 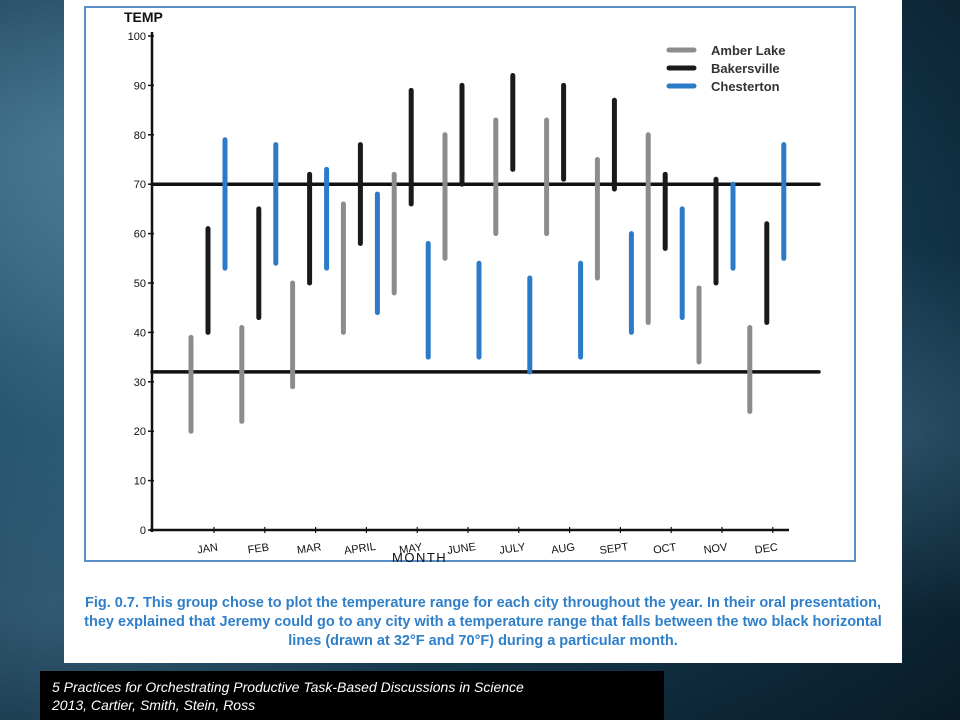 What do you see at coordinates (745, 68) in the screenshot?
I see `legend-label: Bakersville` at bounding box center [745, 68].